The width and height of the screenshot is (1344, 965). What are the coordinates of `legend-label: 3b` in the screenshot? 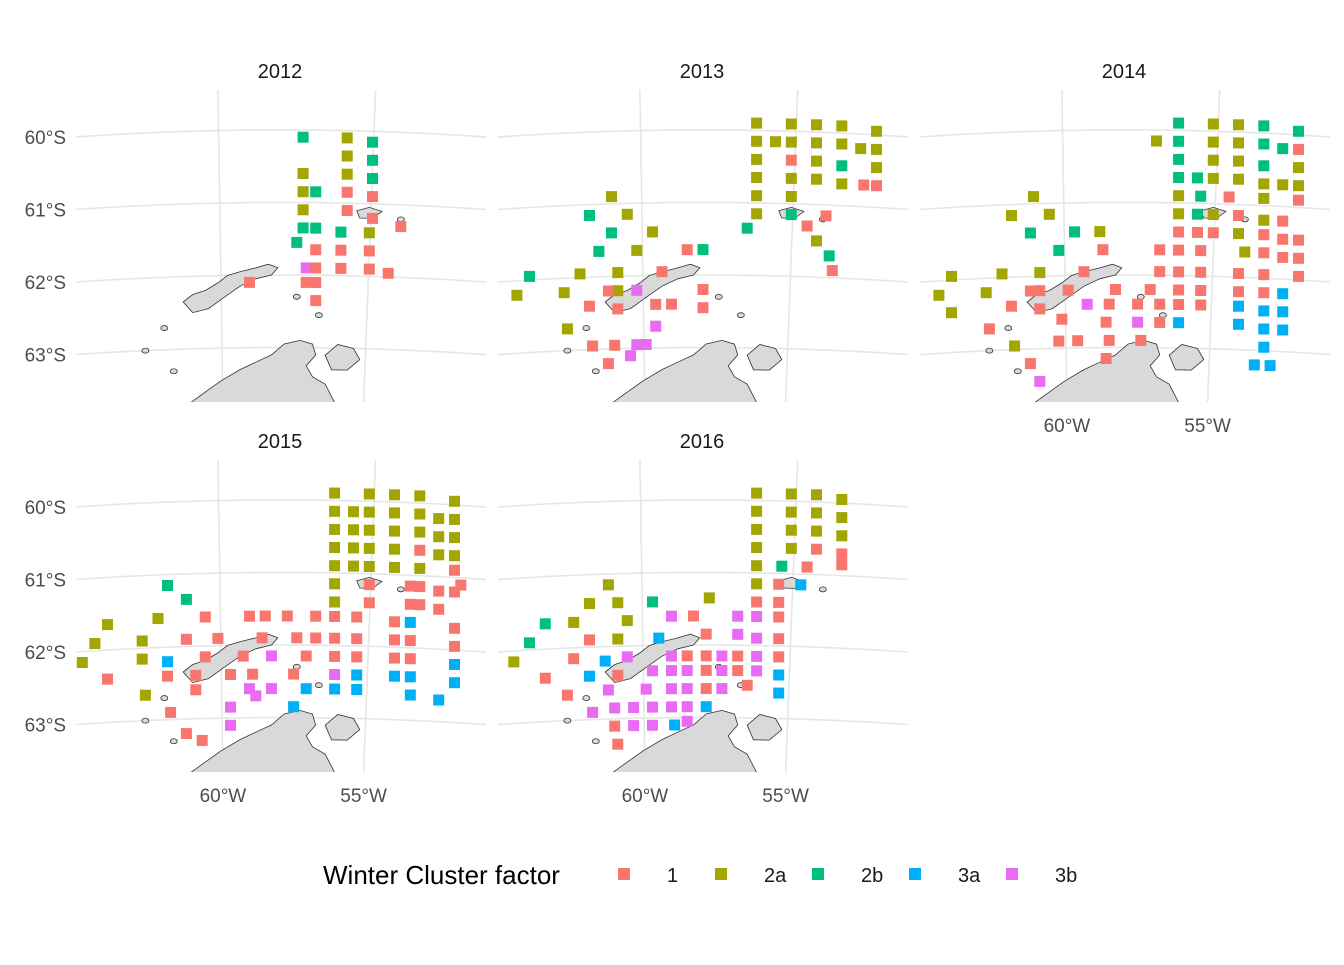 It's located at (1066, 876).